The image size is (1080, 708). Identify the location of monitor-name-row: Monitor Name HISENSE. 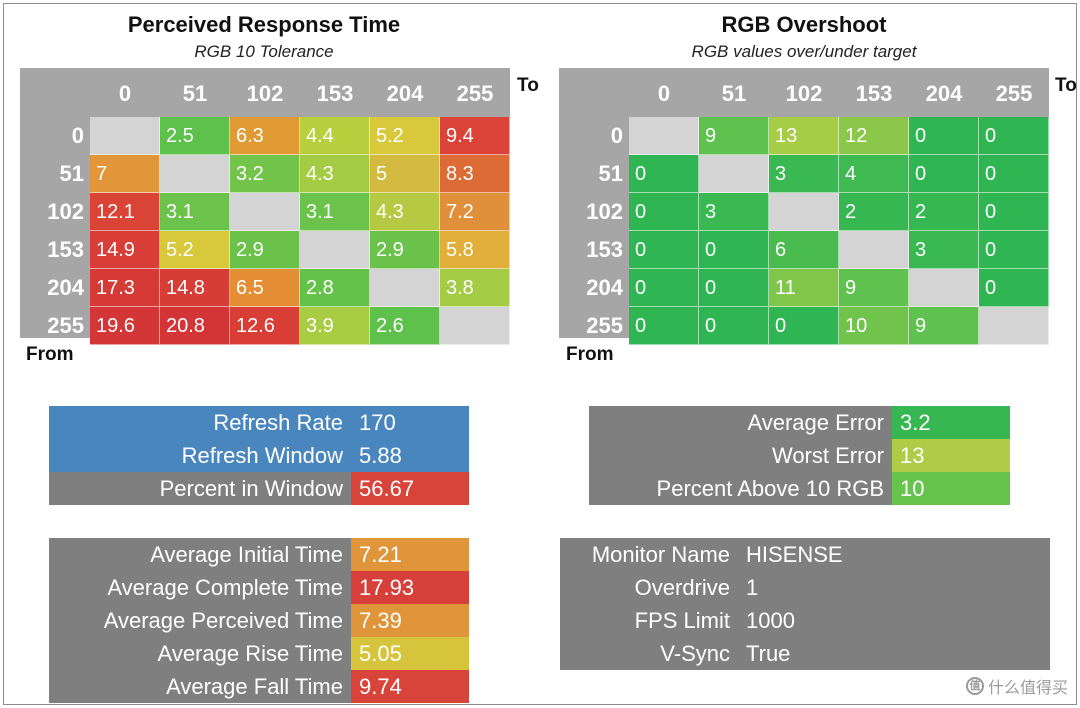
(701, 554).